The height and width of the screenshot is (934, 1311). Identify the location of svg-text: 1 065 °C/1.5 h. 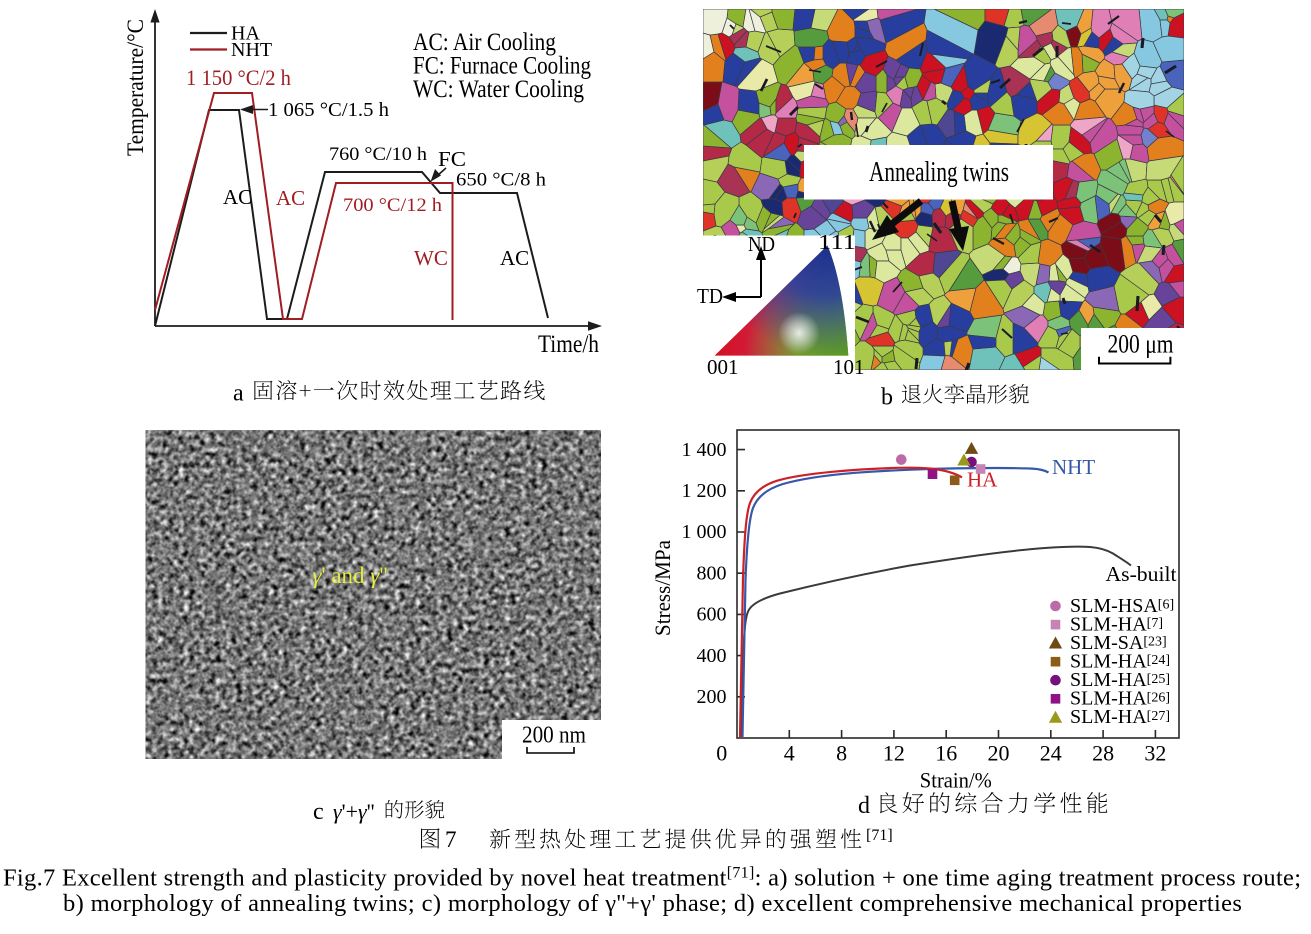
(328, 110).